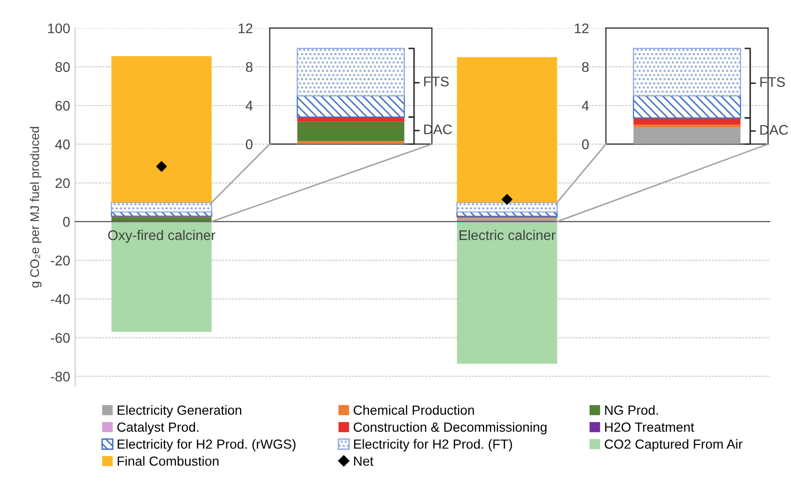 Image resolution: width=791 pixels, height=502 pixels. Describe the element at coordinates (207, 445) in the screenshot. I see `legend-label: Electricity for H2 Prod. (rWGS)` at that location.